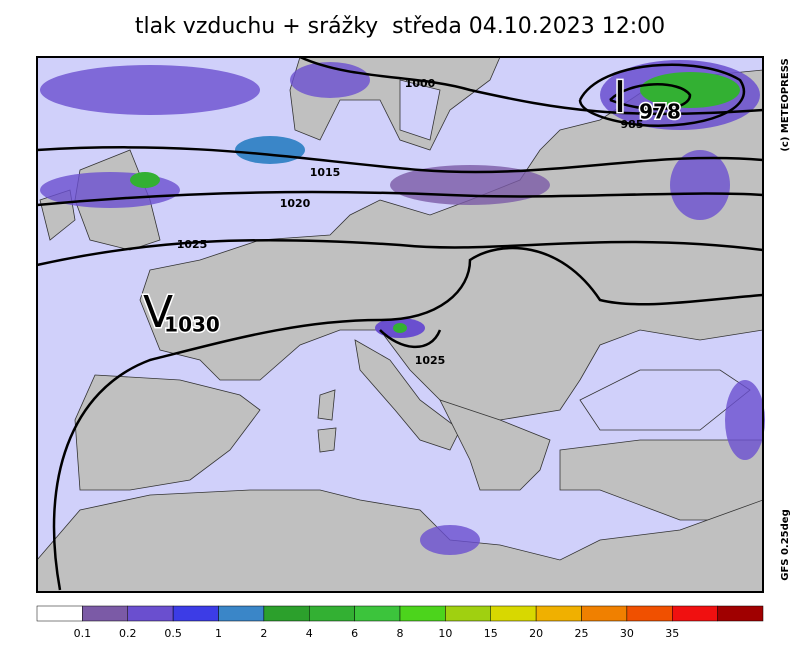 The height and width of the screenshot is (654, 800). What do you see at coordinates (491, 633) in the screenshot?
I see `legend-label: 15` at bounding box center [491, 633].